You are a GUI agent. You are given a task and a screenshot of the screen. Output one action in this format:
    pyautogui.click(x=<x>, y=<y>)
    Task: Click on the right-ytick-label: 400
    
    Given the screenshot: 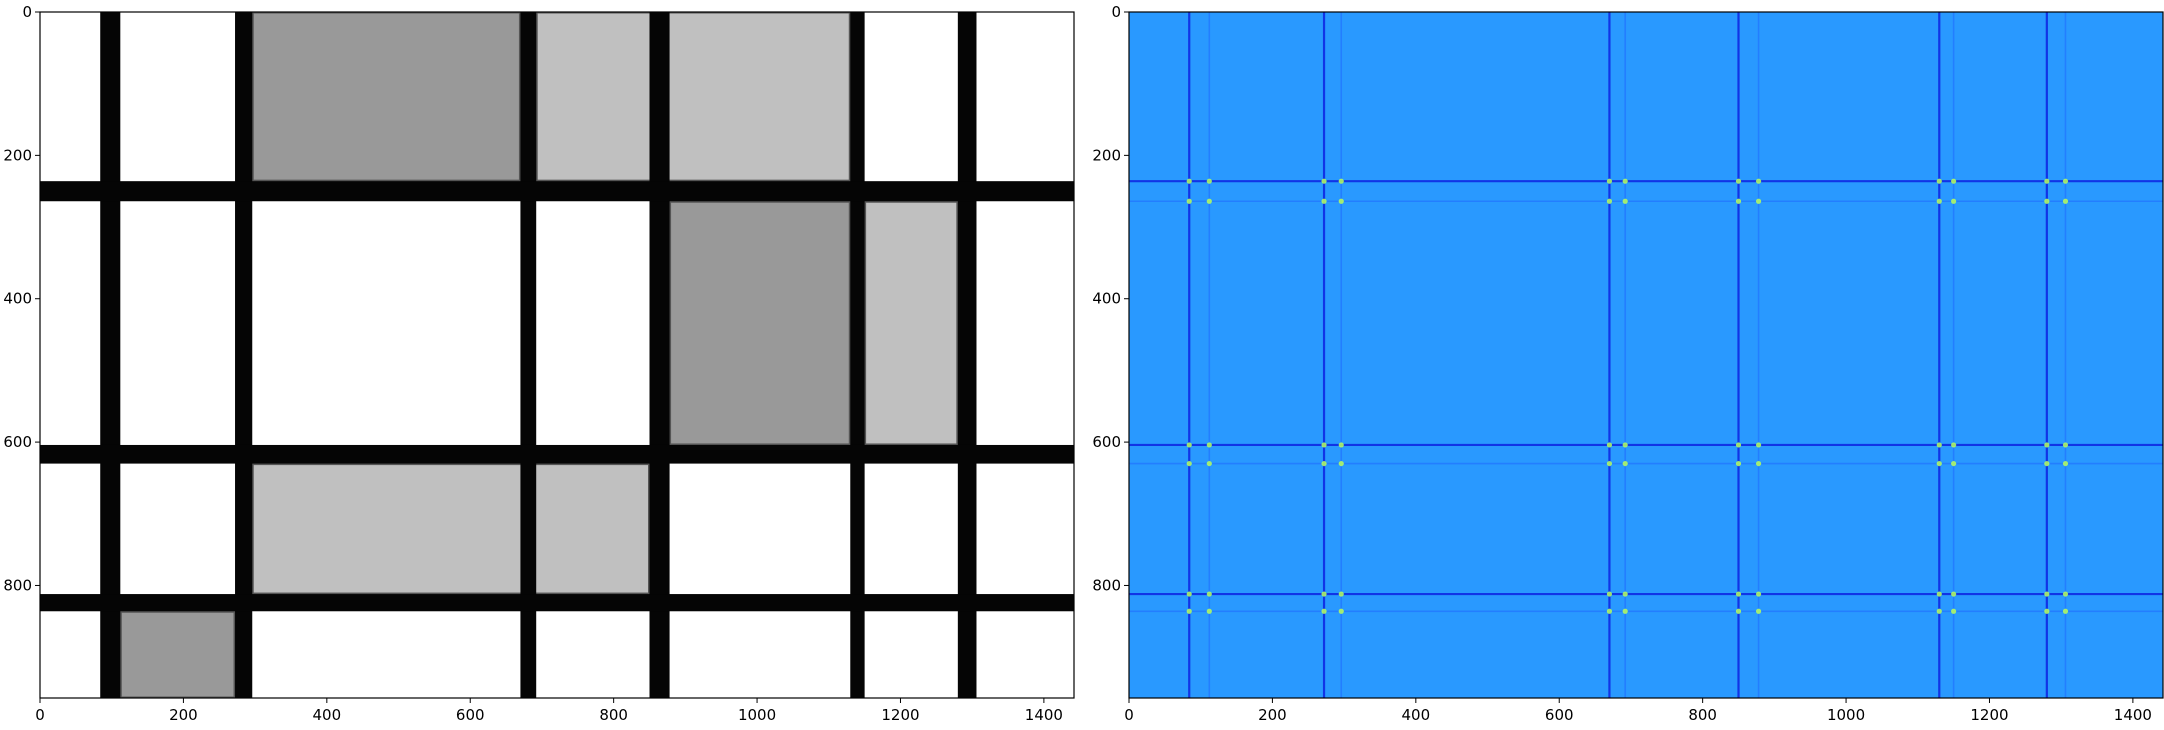 What is the action you would take?
    pyautogui.click(x=1106, y=299)
    